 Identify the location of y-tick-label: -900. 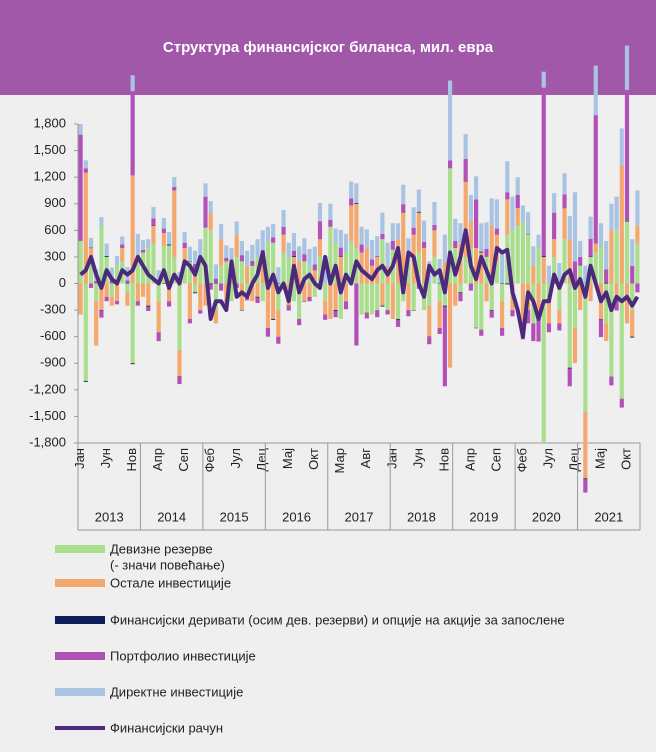
(53, 362).